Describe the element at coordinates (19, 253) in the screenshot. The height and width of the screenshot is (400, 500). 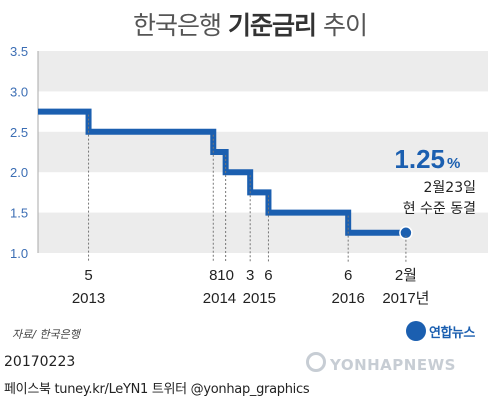
I see `y-tick-label: 1.0` at that location.